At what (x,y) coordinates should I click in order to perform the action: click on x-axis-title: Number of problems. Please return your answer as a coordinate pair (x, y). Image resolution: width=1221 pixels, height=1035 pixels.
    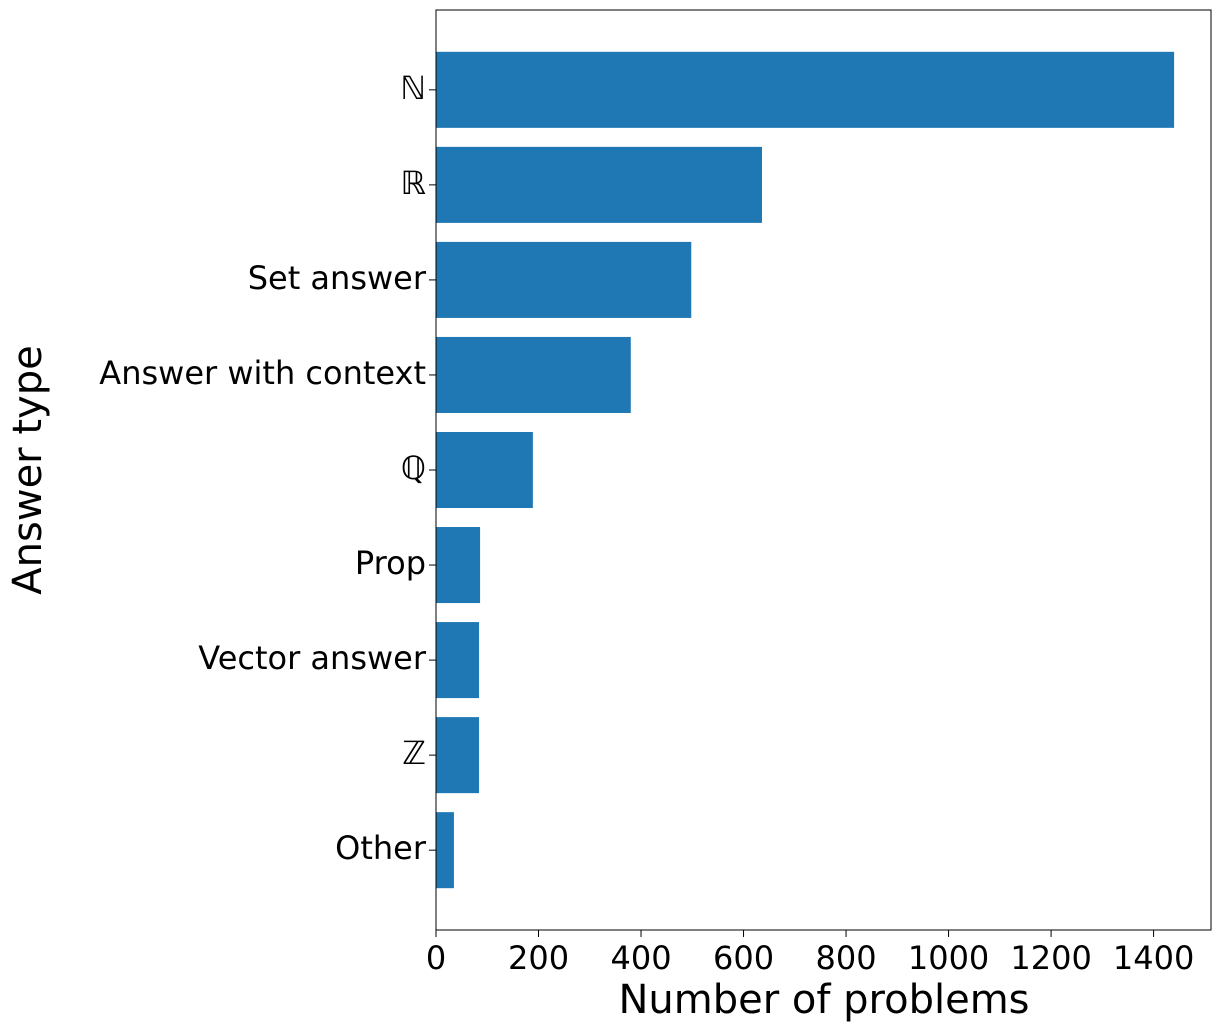
    Looking at the image, I should click on (823, 1000).